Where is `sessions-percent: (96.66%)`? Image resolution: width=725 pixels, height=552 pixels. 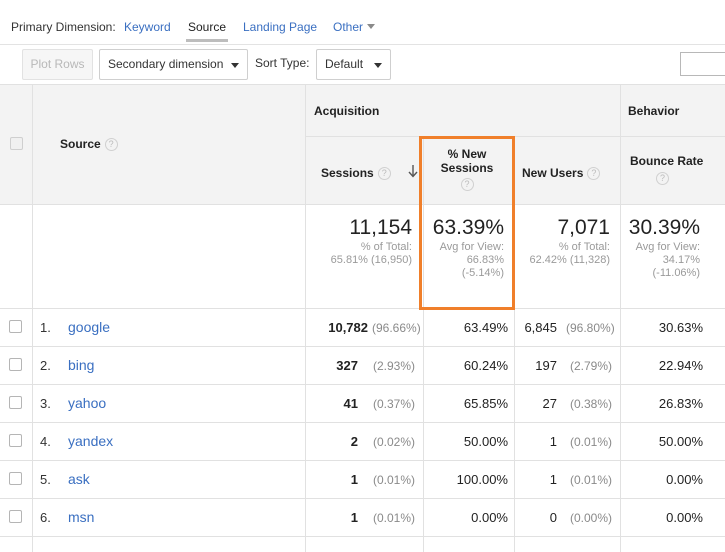 sessions-percent: (96.66%) is located at coordinates (396, 328).